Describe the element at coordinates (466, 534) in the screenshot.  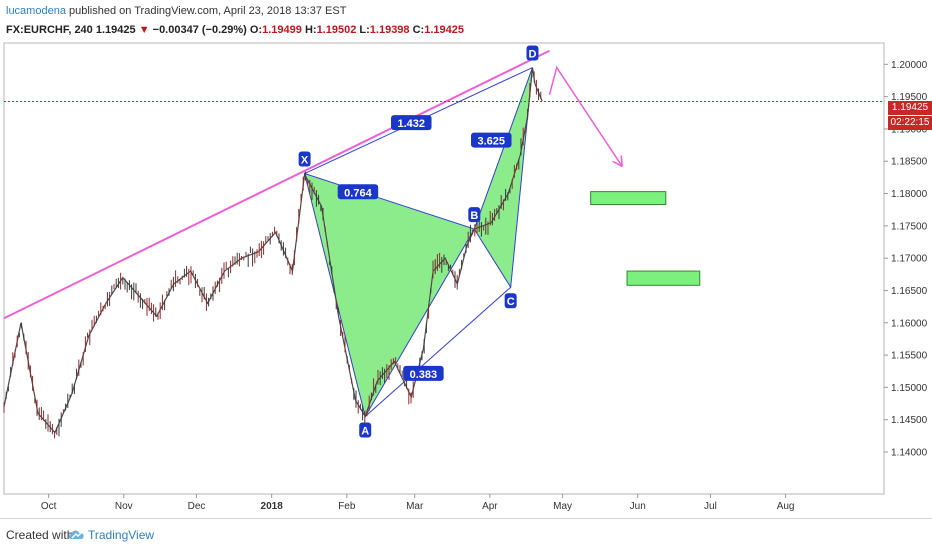
I see `footer: Created with TradingView` at that location.